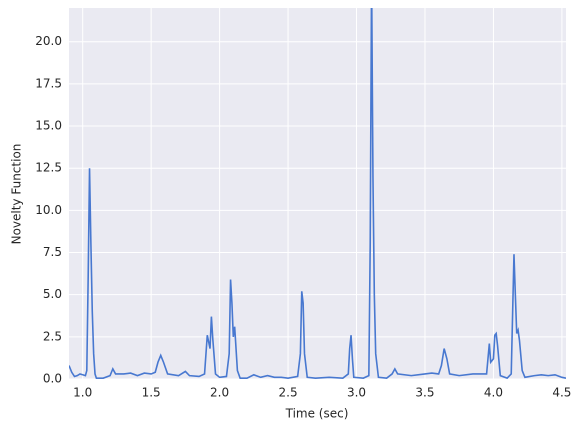 The image size is (582, 436). I want to click on x-tick-label: 2.5, so click(288, 393).